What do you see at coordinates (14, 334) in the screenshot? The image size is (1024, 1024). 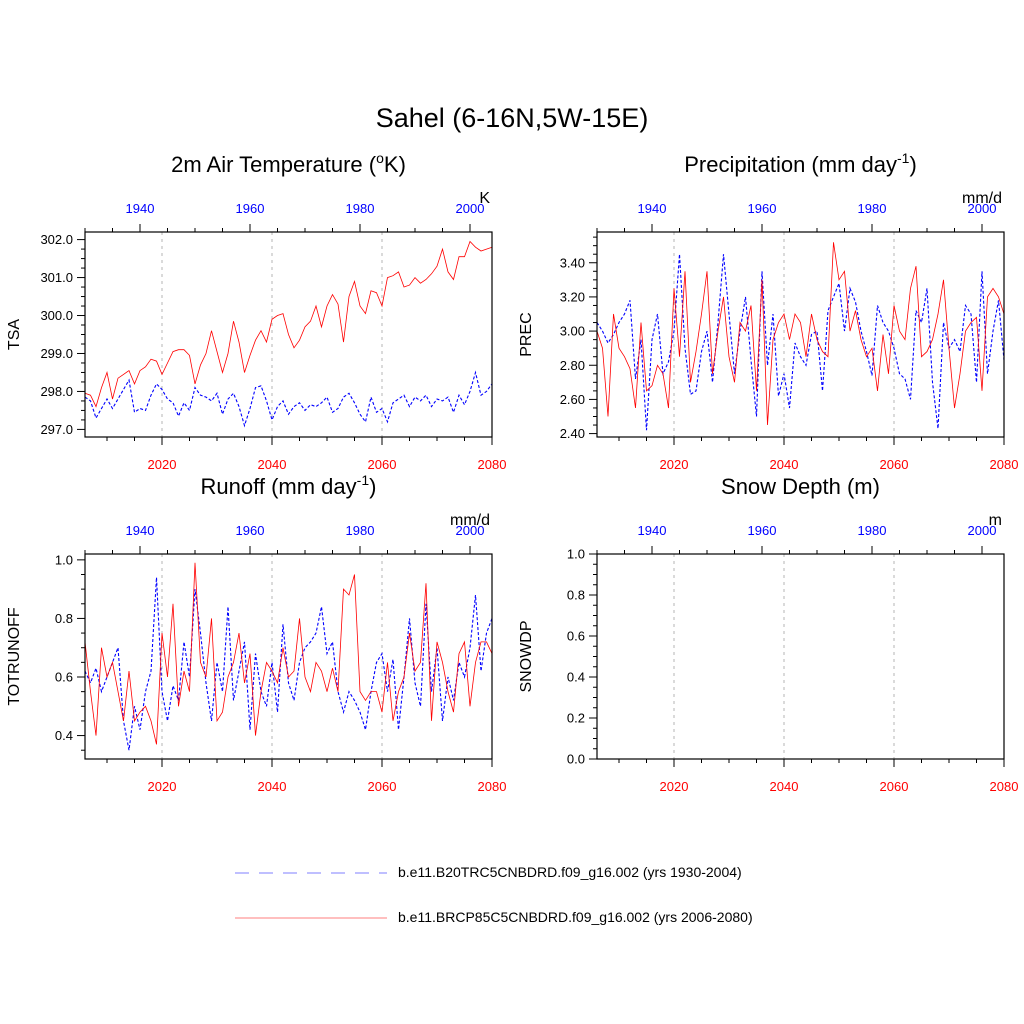 I see `y-axis-label: TSA` at bounding box center [14, 334].